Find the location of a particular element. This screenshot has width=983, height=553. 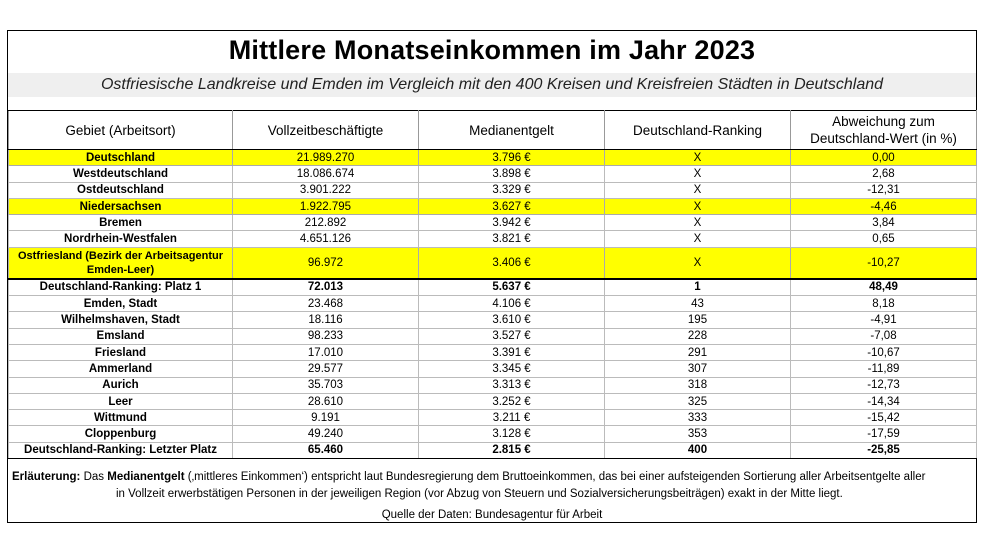

table-row: Friesland 17.010 3.391 €291 -10,67 is located at coordinates (492, 352).